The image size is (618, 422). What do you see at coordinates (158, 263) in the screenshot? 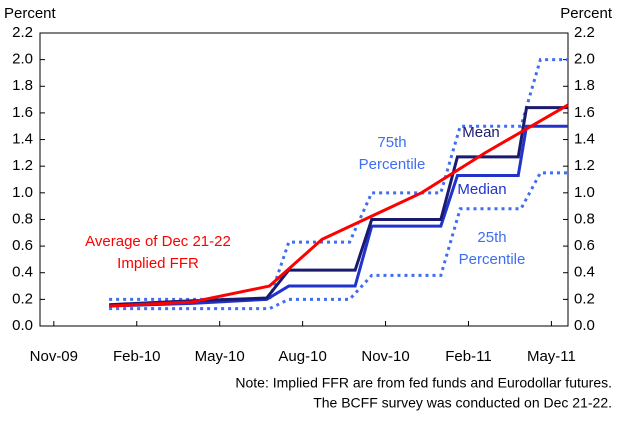
I see `series-label: Implied FFR` at bounding box center [158, 263].